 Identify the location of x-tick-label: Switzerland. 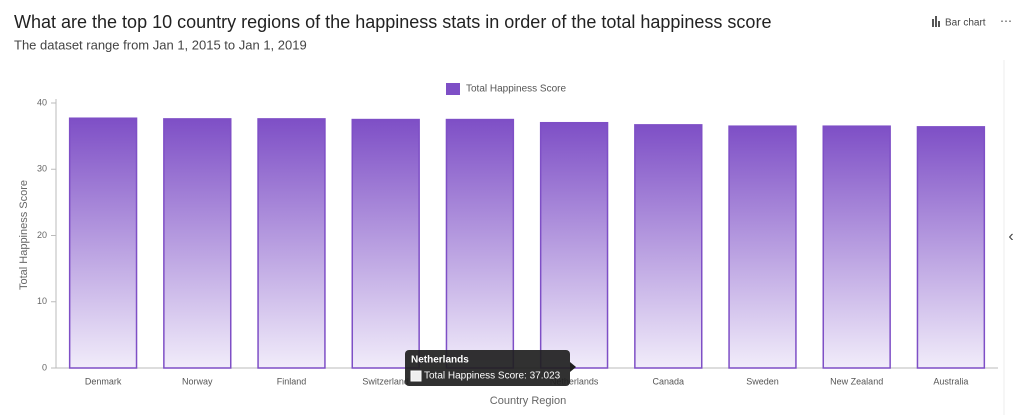
(385, 381).